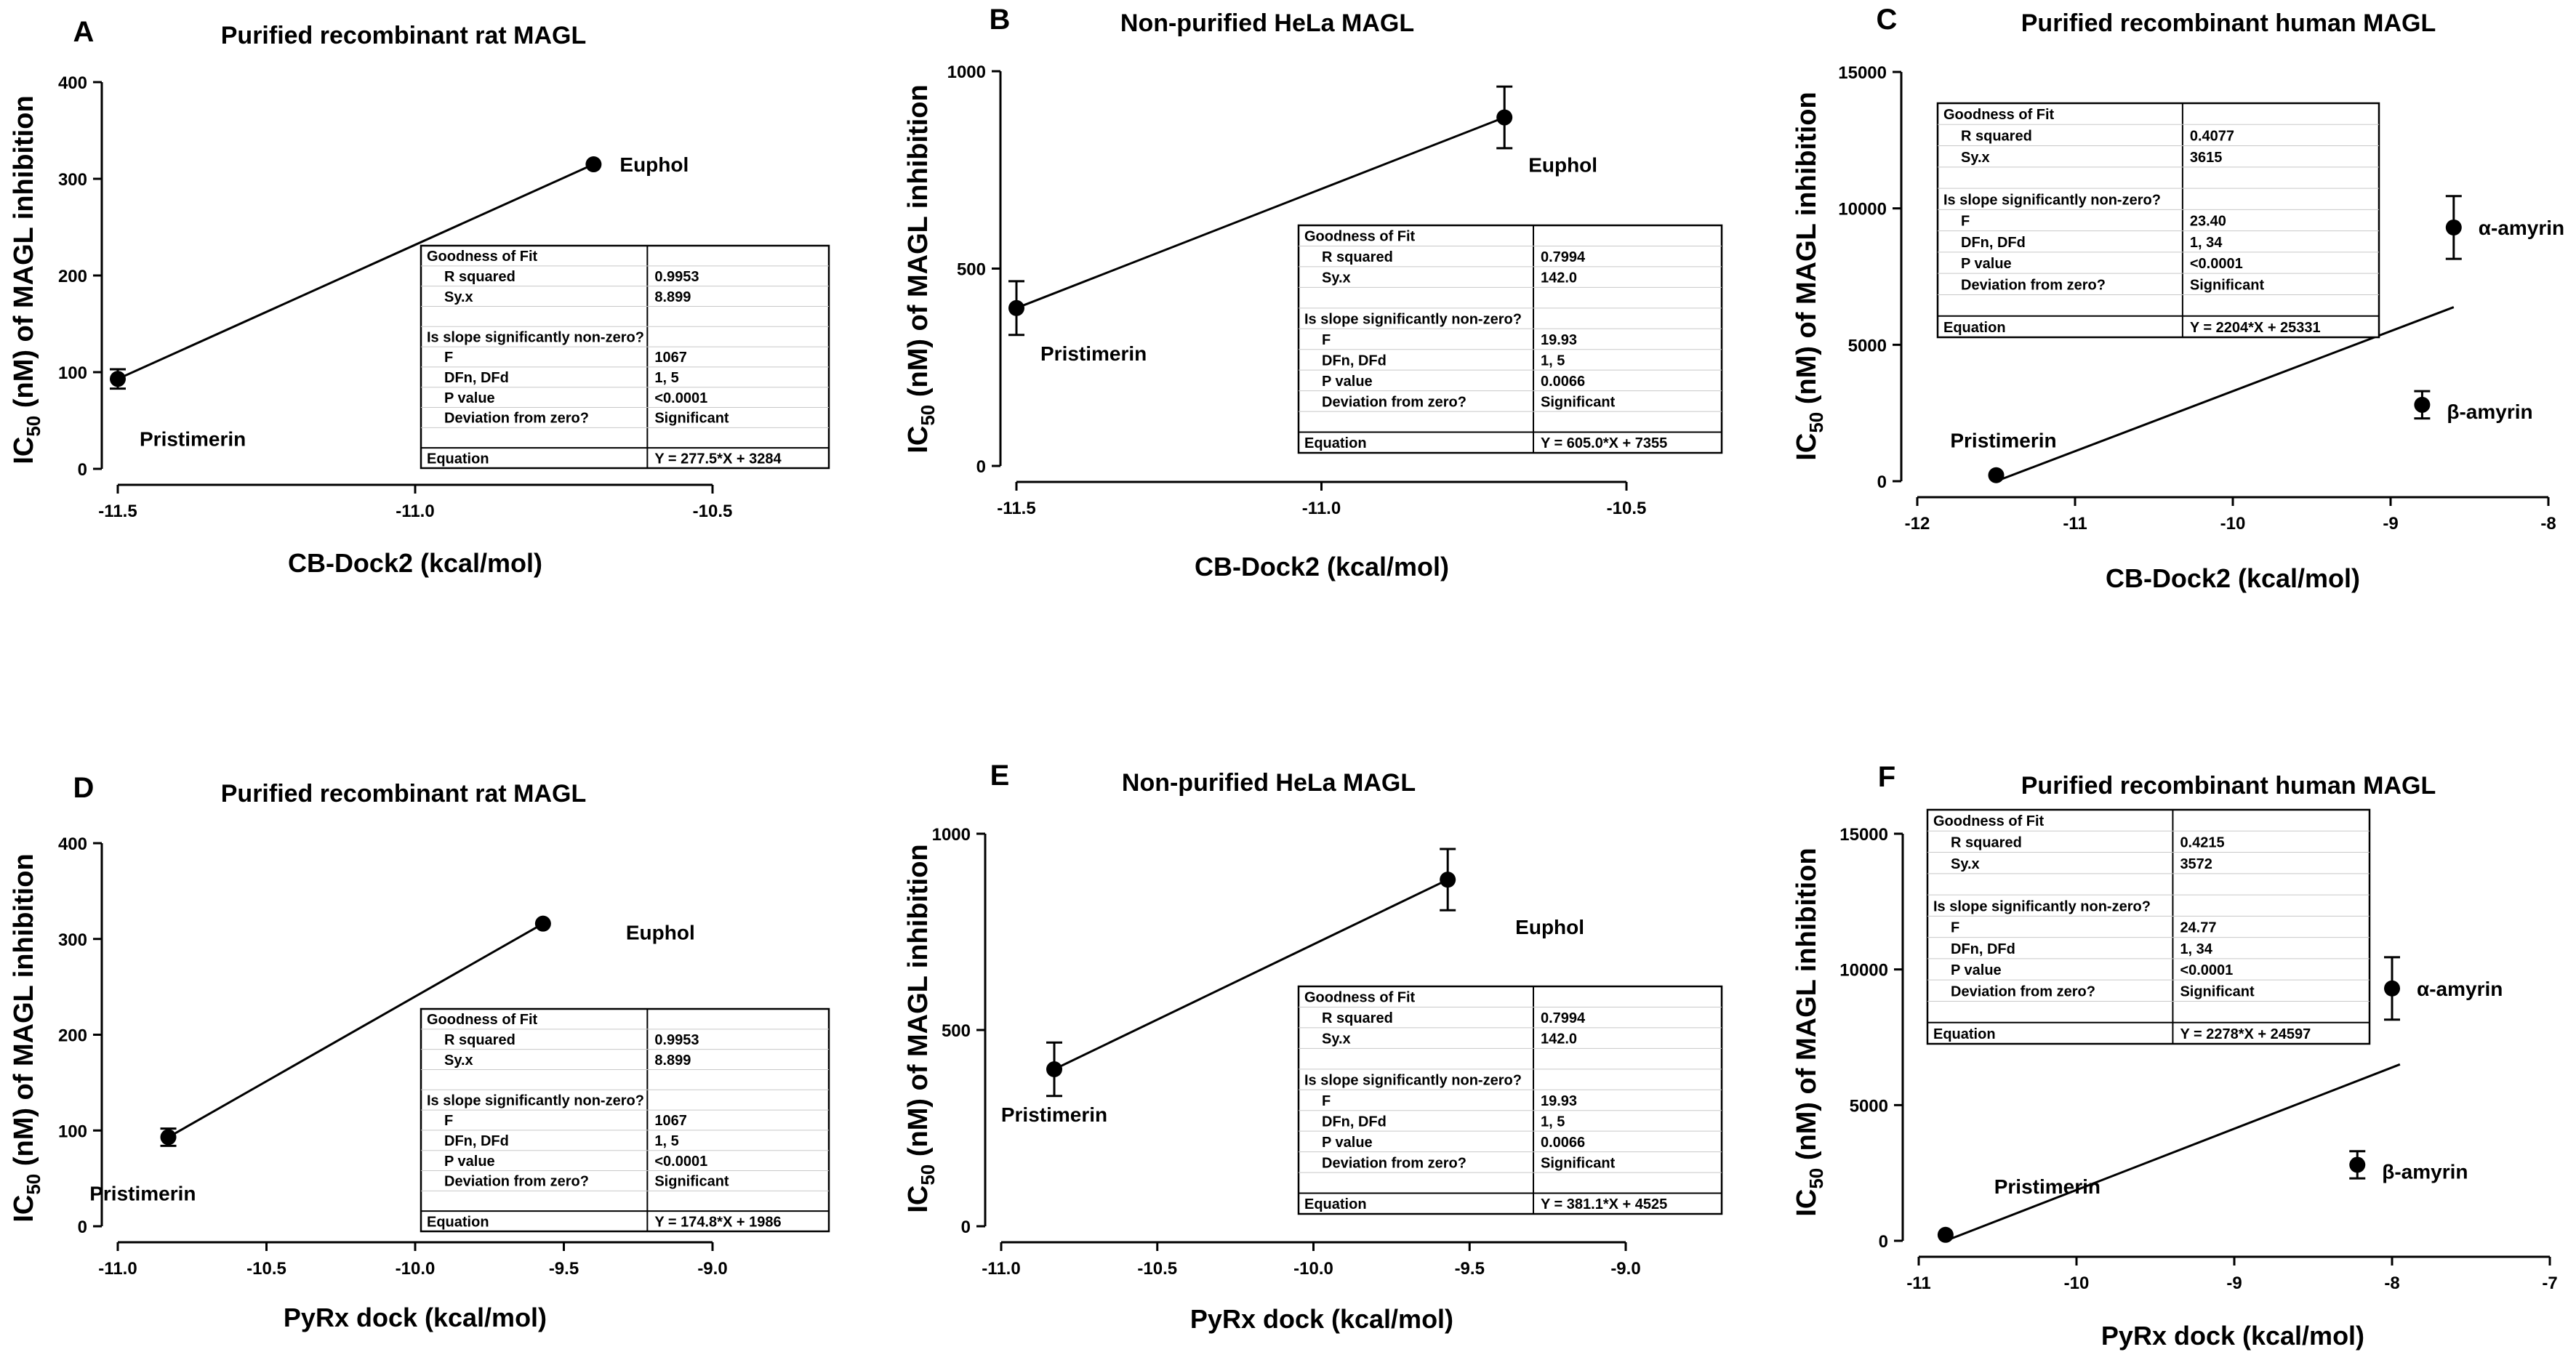 The image size is (2576, 1368). I want to click on y-tick-label: 10000, so click(1864, 971).